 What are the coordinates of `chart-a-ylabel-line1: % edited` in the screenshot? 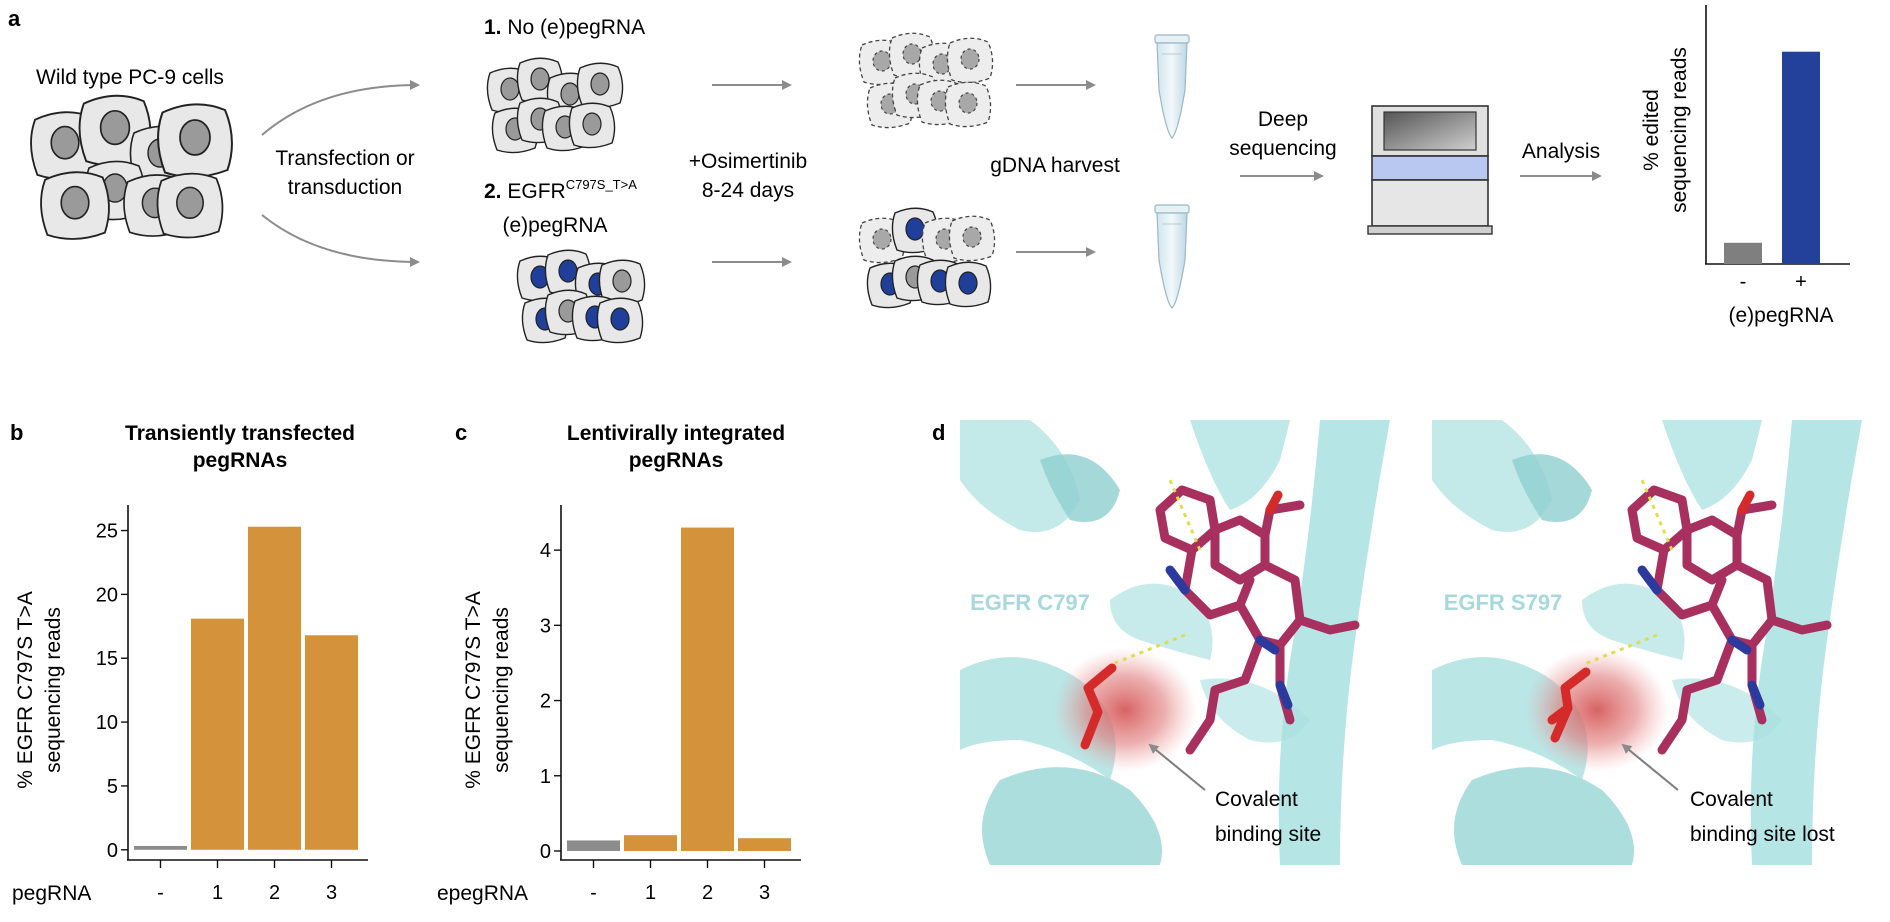 It's located at (1651, 130).